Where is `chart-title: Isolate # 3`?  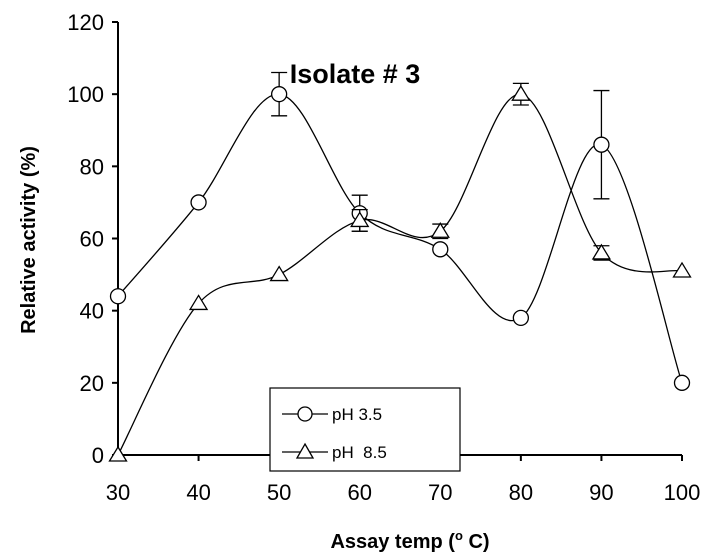 chart-title: Isolate # 3 is located at coordinates (355, 74).